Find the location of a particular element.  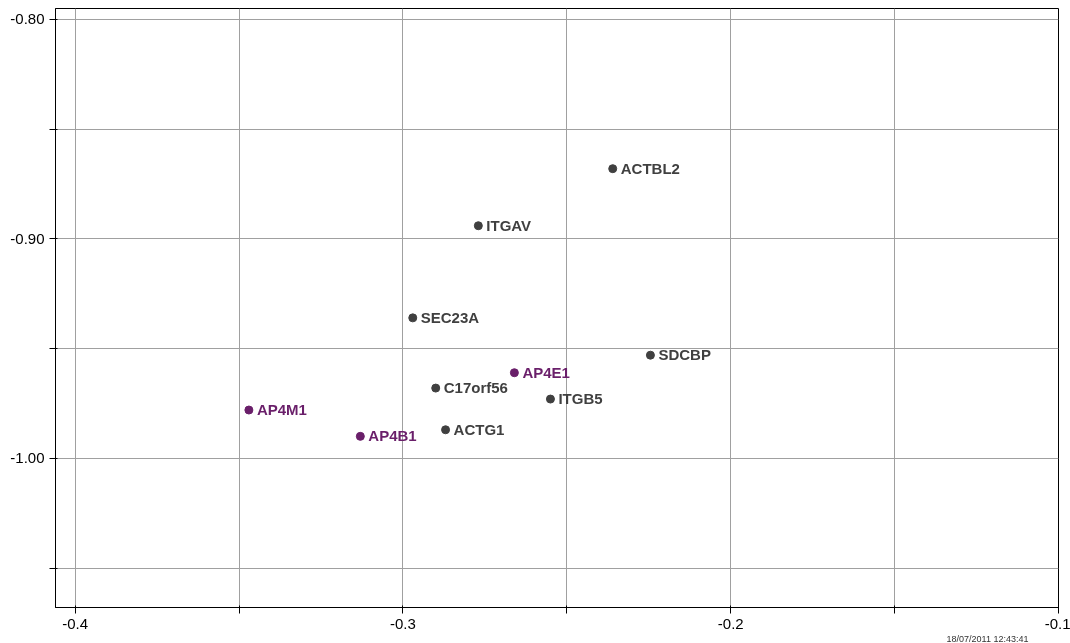

annotation: ITGAV is located at coordinates (509, 225).